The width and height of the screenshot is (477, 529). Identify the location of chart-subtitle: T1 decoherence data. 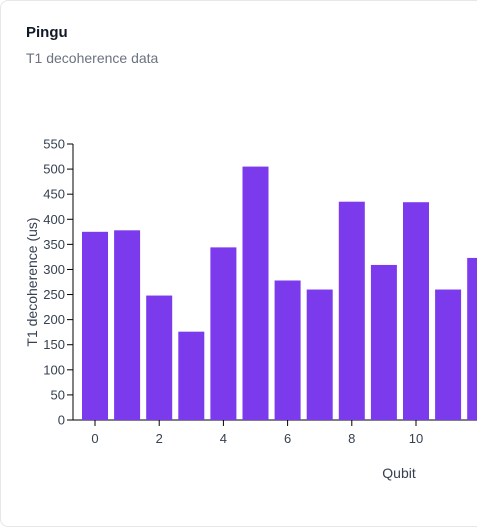
(92, 58).